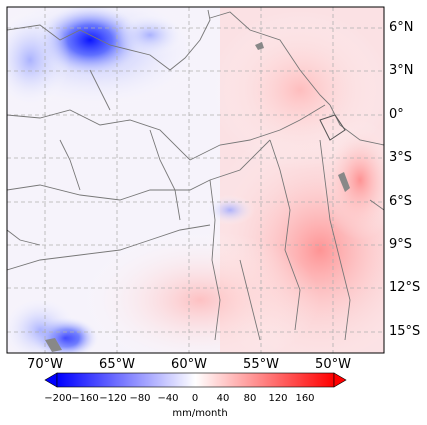 Image resolution: width=427 pixels, height=425 pixels. I want to click on colorbar, so click(195, 380).